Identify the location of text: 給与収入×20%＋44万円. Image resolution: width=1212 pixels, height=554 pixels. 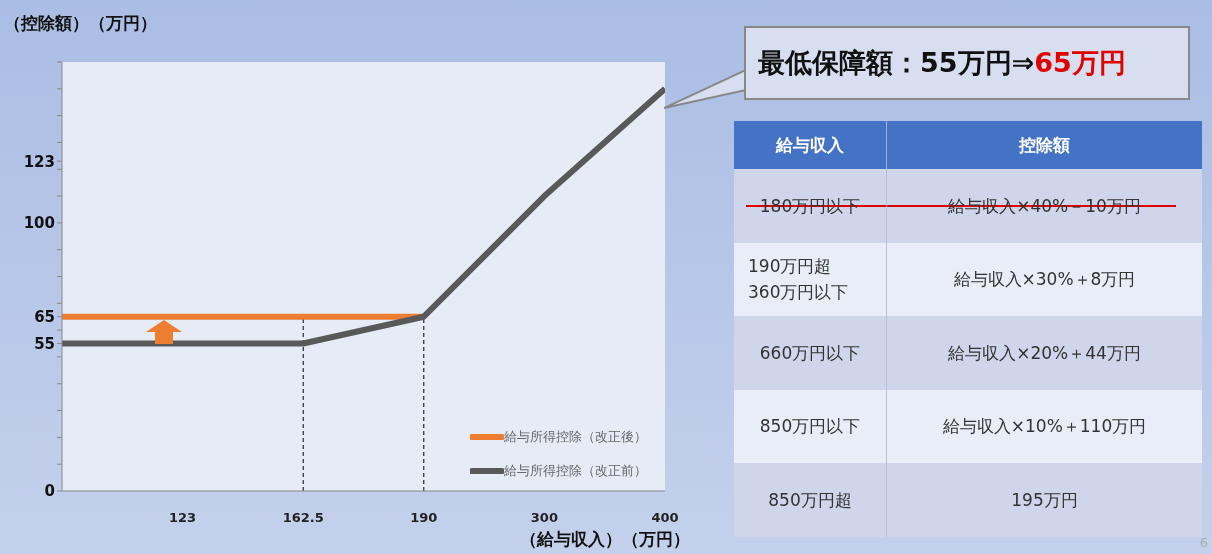
(1044, 352).